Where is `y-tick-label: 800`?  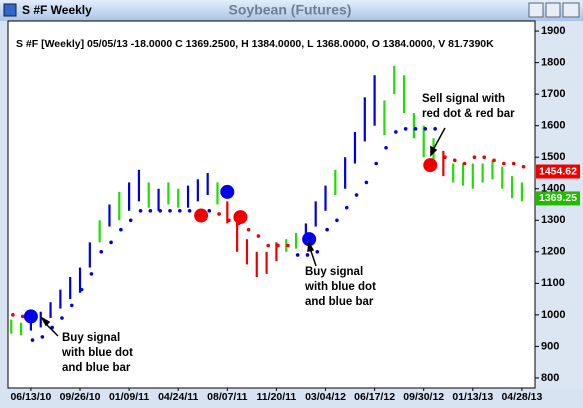 y-tick-label: 800 is located at coordinates (550, 378).